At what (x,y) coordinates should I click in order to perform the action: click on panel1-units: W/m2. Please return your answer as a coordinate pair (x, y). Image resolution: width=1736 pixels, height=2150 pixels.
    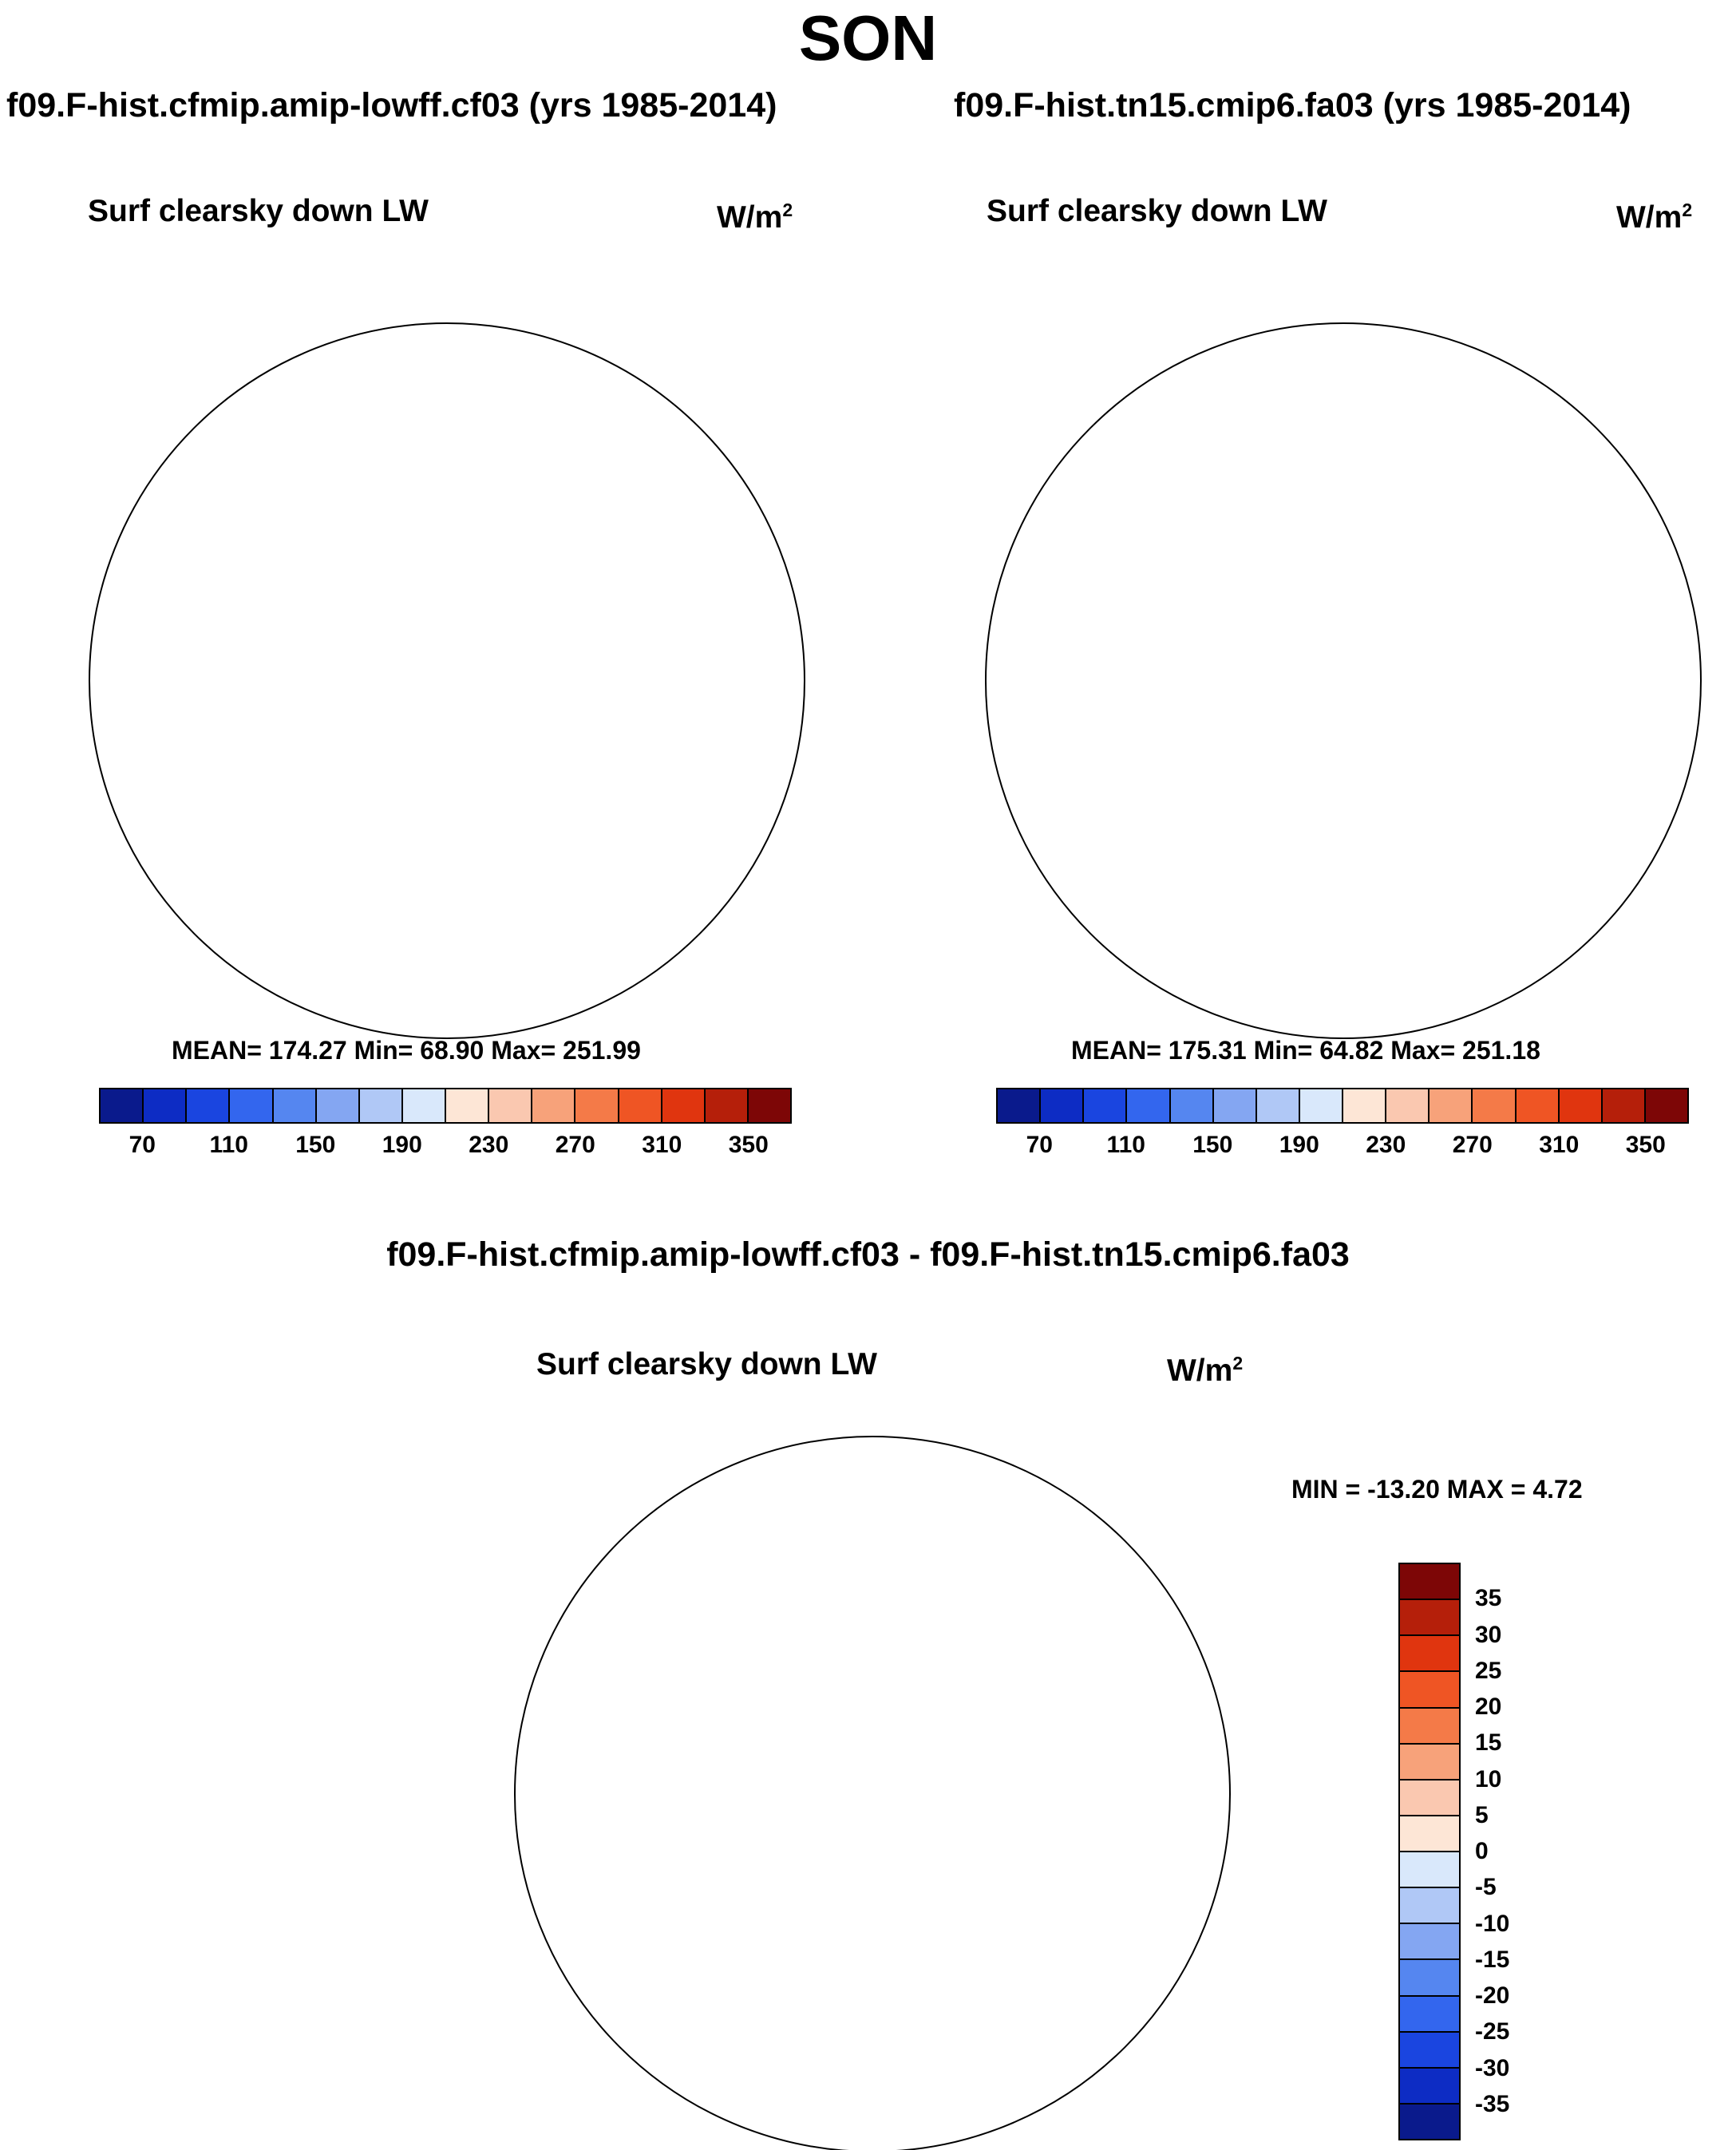
    Looking at the image, I should click on (755, 217).